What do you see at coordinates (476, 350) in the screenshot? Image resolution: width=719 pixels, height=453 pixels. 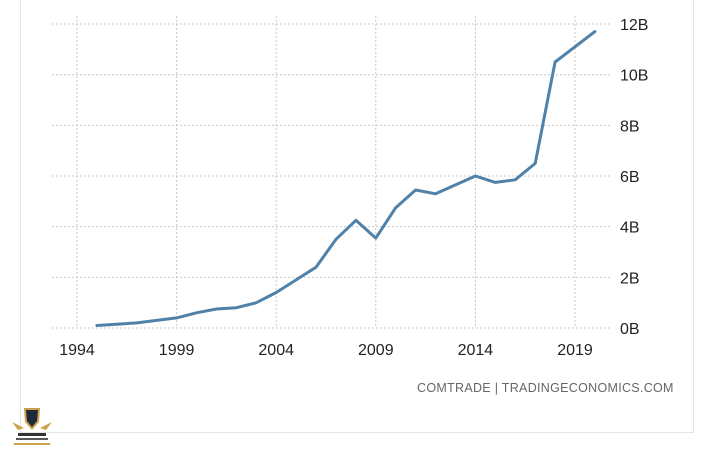 I see `x-tick-label: 2014` at bounding box center [476, 350].